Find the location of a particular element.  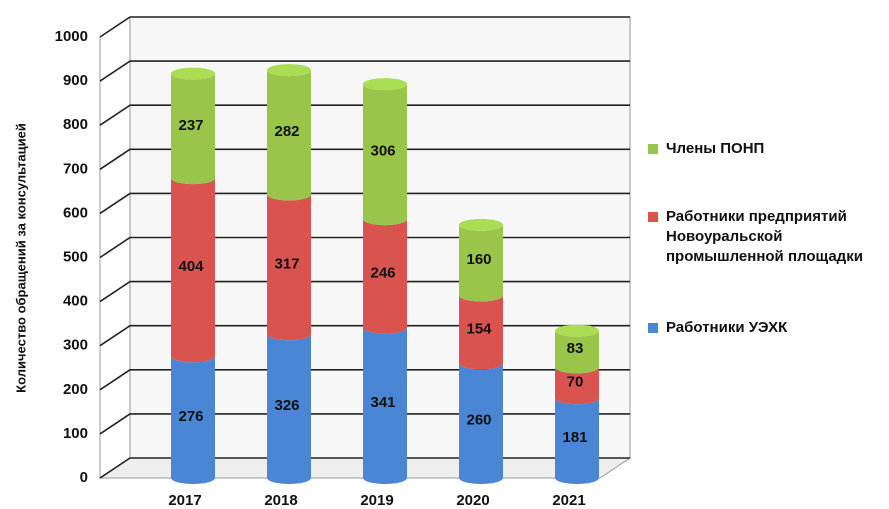

y-tick-label: 500 is located at coordinates (75, 256).